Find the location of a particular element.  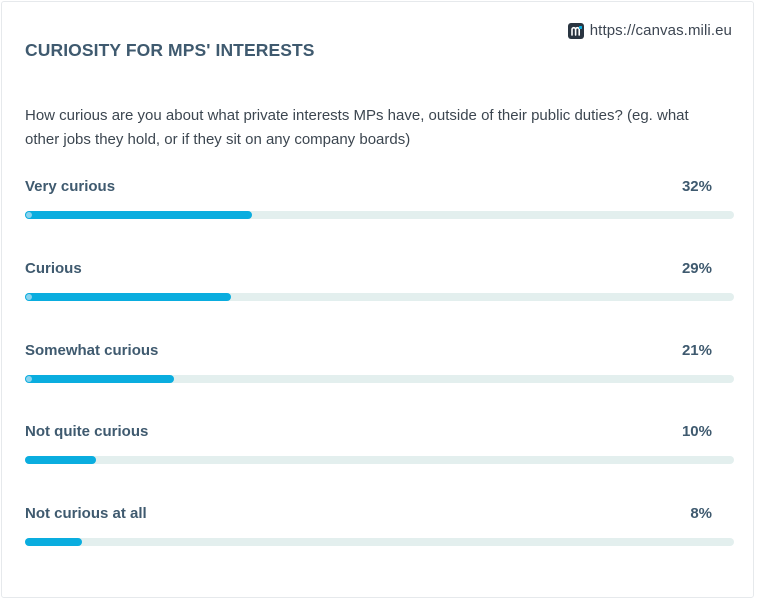

bar-label: Not curious at all is located at coordinates (86, 514).